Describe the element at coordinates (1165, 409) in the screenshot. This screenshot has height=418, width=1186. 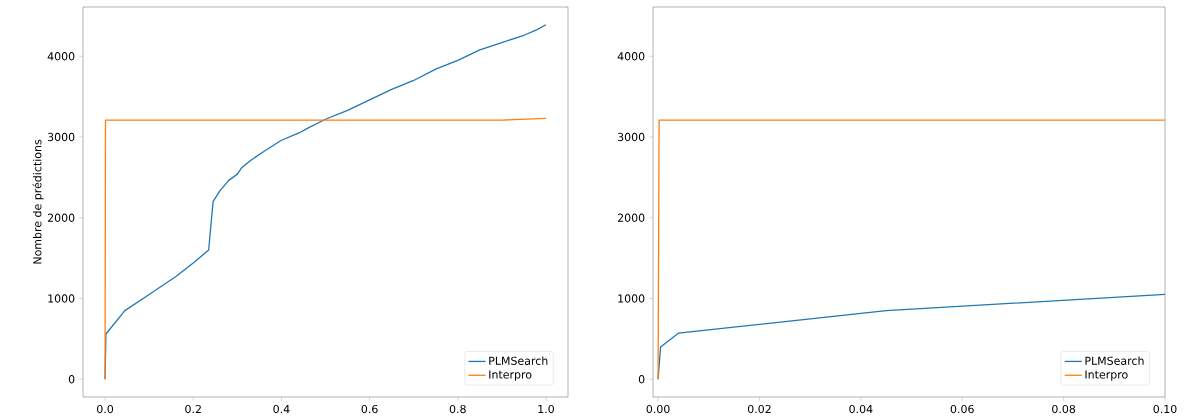
I see `x-tick-label: 0.10` at that location.